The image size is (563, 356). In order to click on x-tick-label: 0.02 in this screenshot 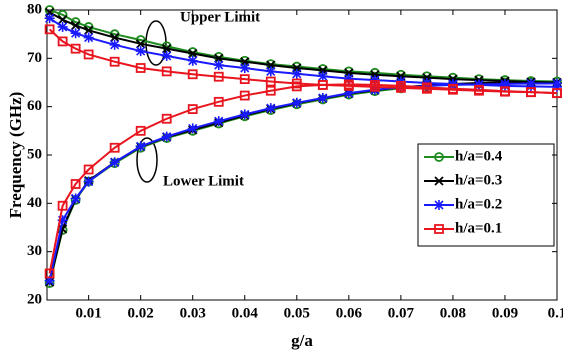, I will do `click(141, 313)`.